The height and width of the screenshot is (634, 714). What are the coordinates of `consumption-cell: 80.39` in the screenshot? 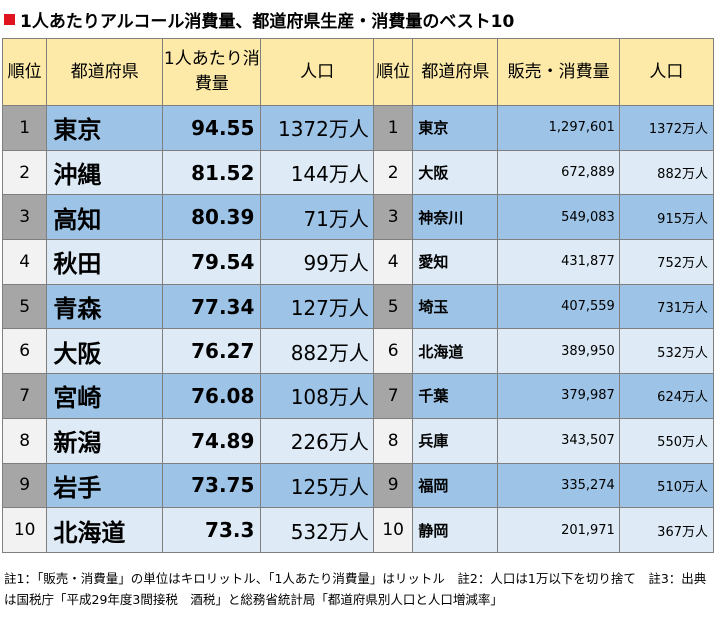 It's located at (212, 217).